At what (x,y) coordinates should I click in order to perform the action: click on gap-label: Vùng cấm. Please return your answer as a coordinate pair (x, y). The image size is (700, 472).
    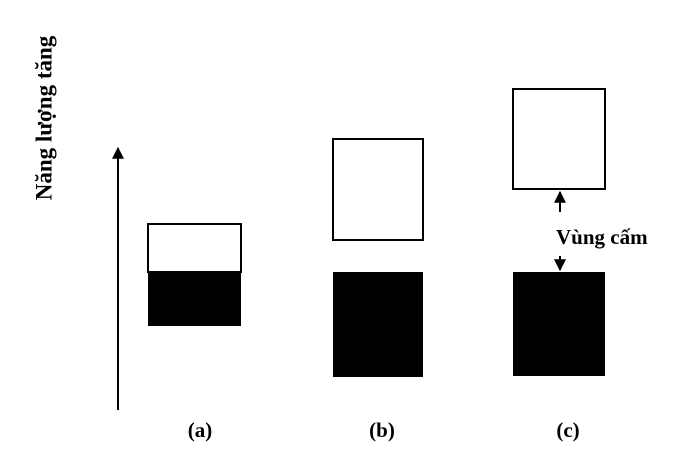
    Looking at the image, I should click on (602, 237).